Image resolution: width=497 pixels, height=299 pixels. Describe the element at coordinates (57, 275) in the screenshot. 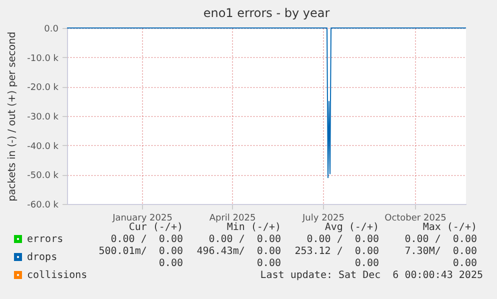

I see `legend-label: collisions` at that location.